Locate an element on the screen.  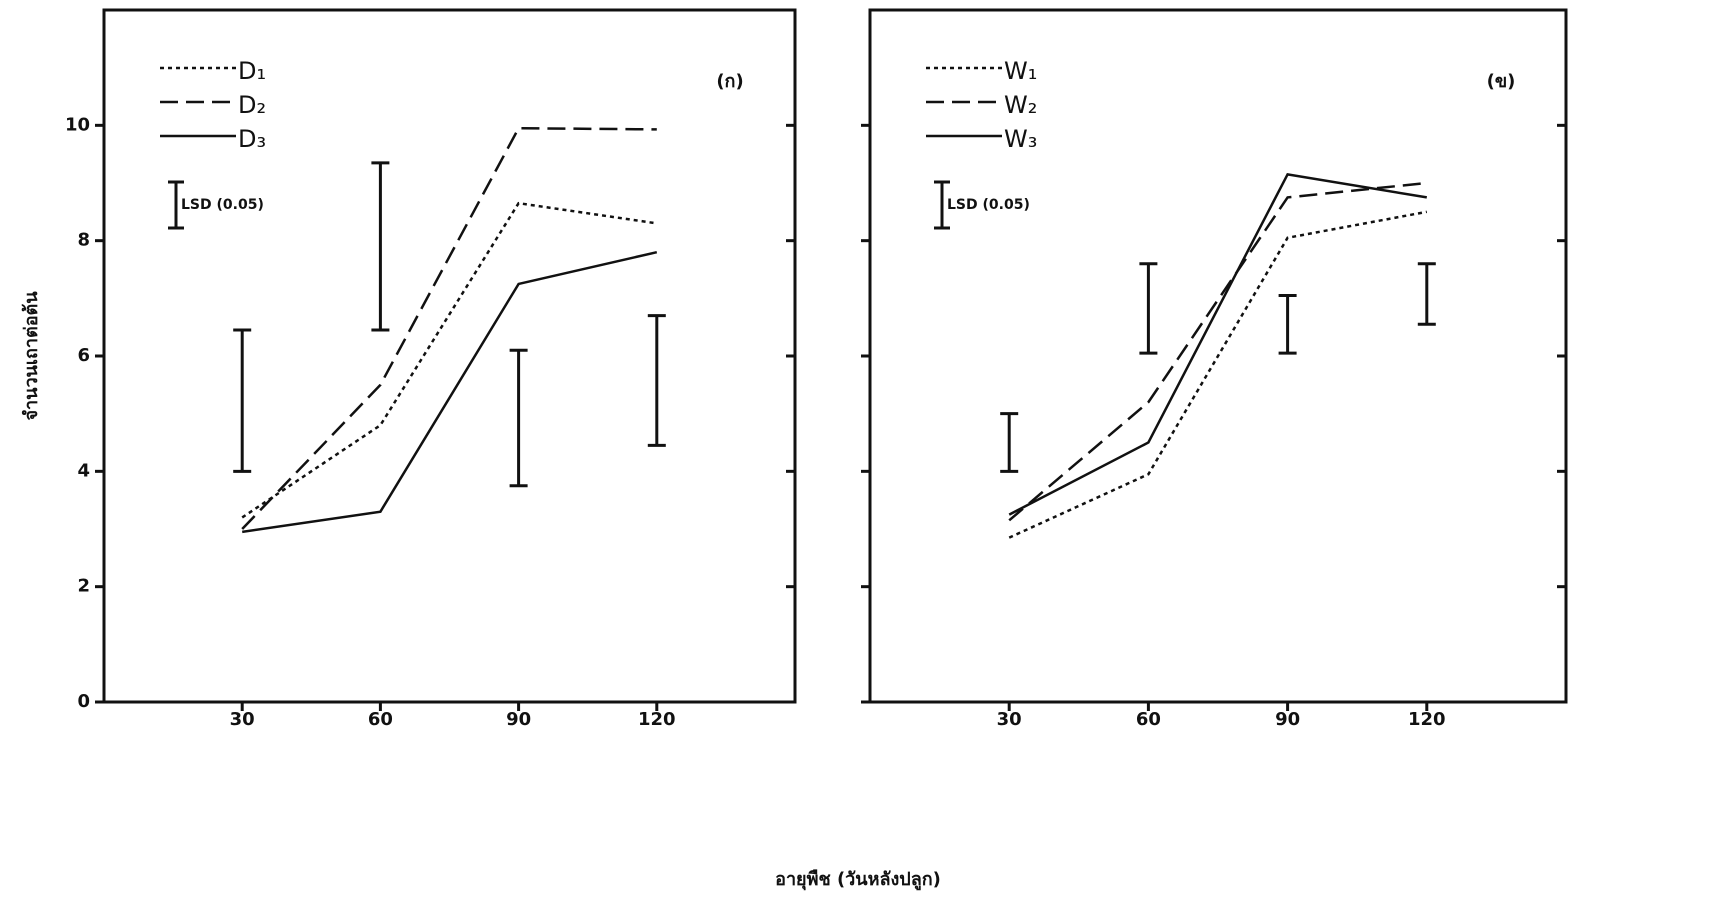
y-axis-title: จำนวนเถาต่อต้น is located at coordinates (31, 356).